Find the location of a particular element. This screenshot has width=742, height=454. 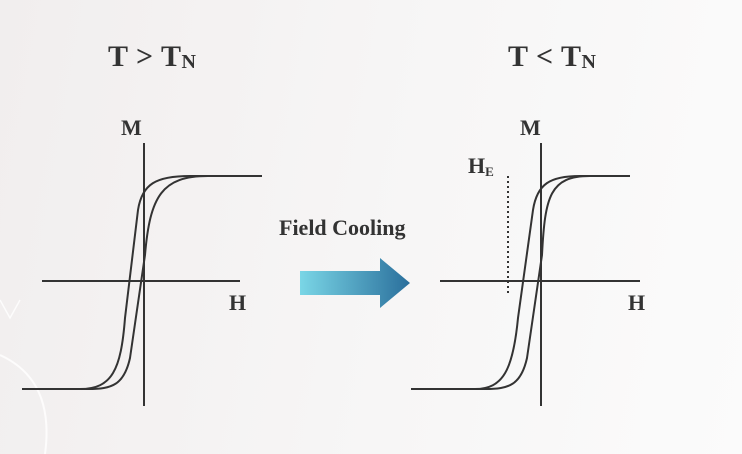

left-panel-title: T > TN is located at coordinates (152, 57).